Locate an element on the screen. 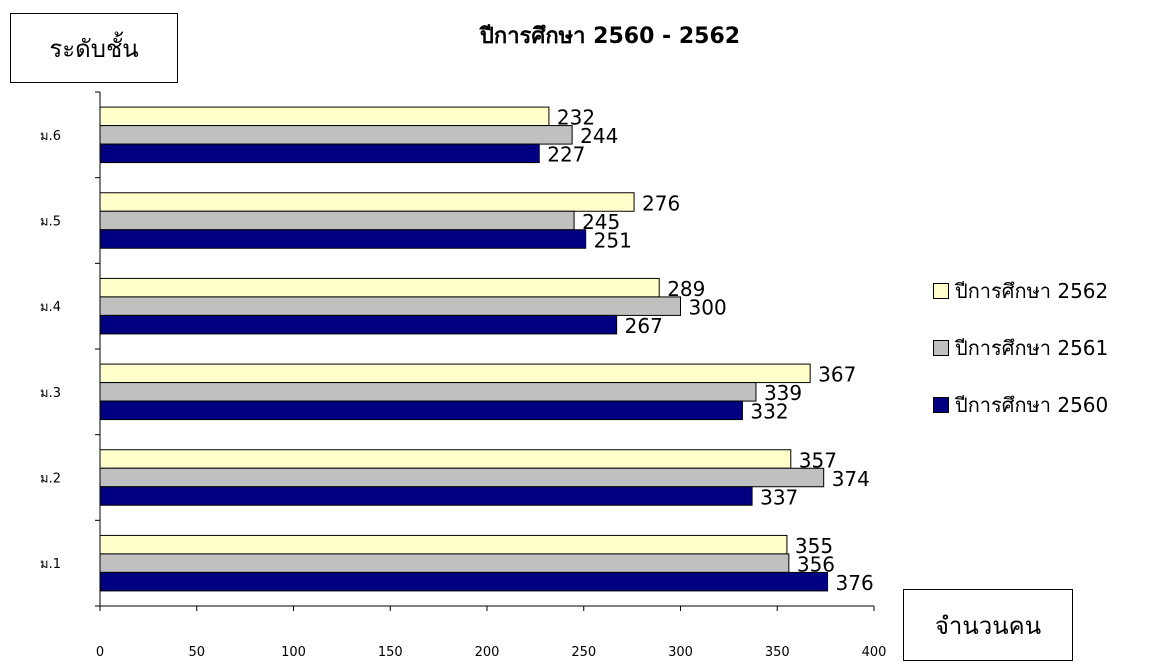 This screenshot has height=665, width=1154. y-tick-label: ม.3 is located at coordinates (50, 393).